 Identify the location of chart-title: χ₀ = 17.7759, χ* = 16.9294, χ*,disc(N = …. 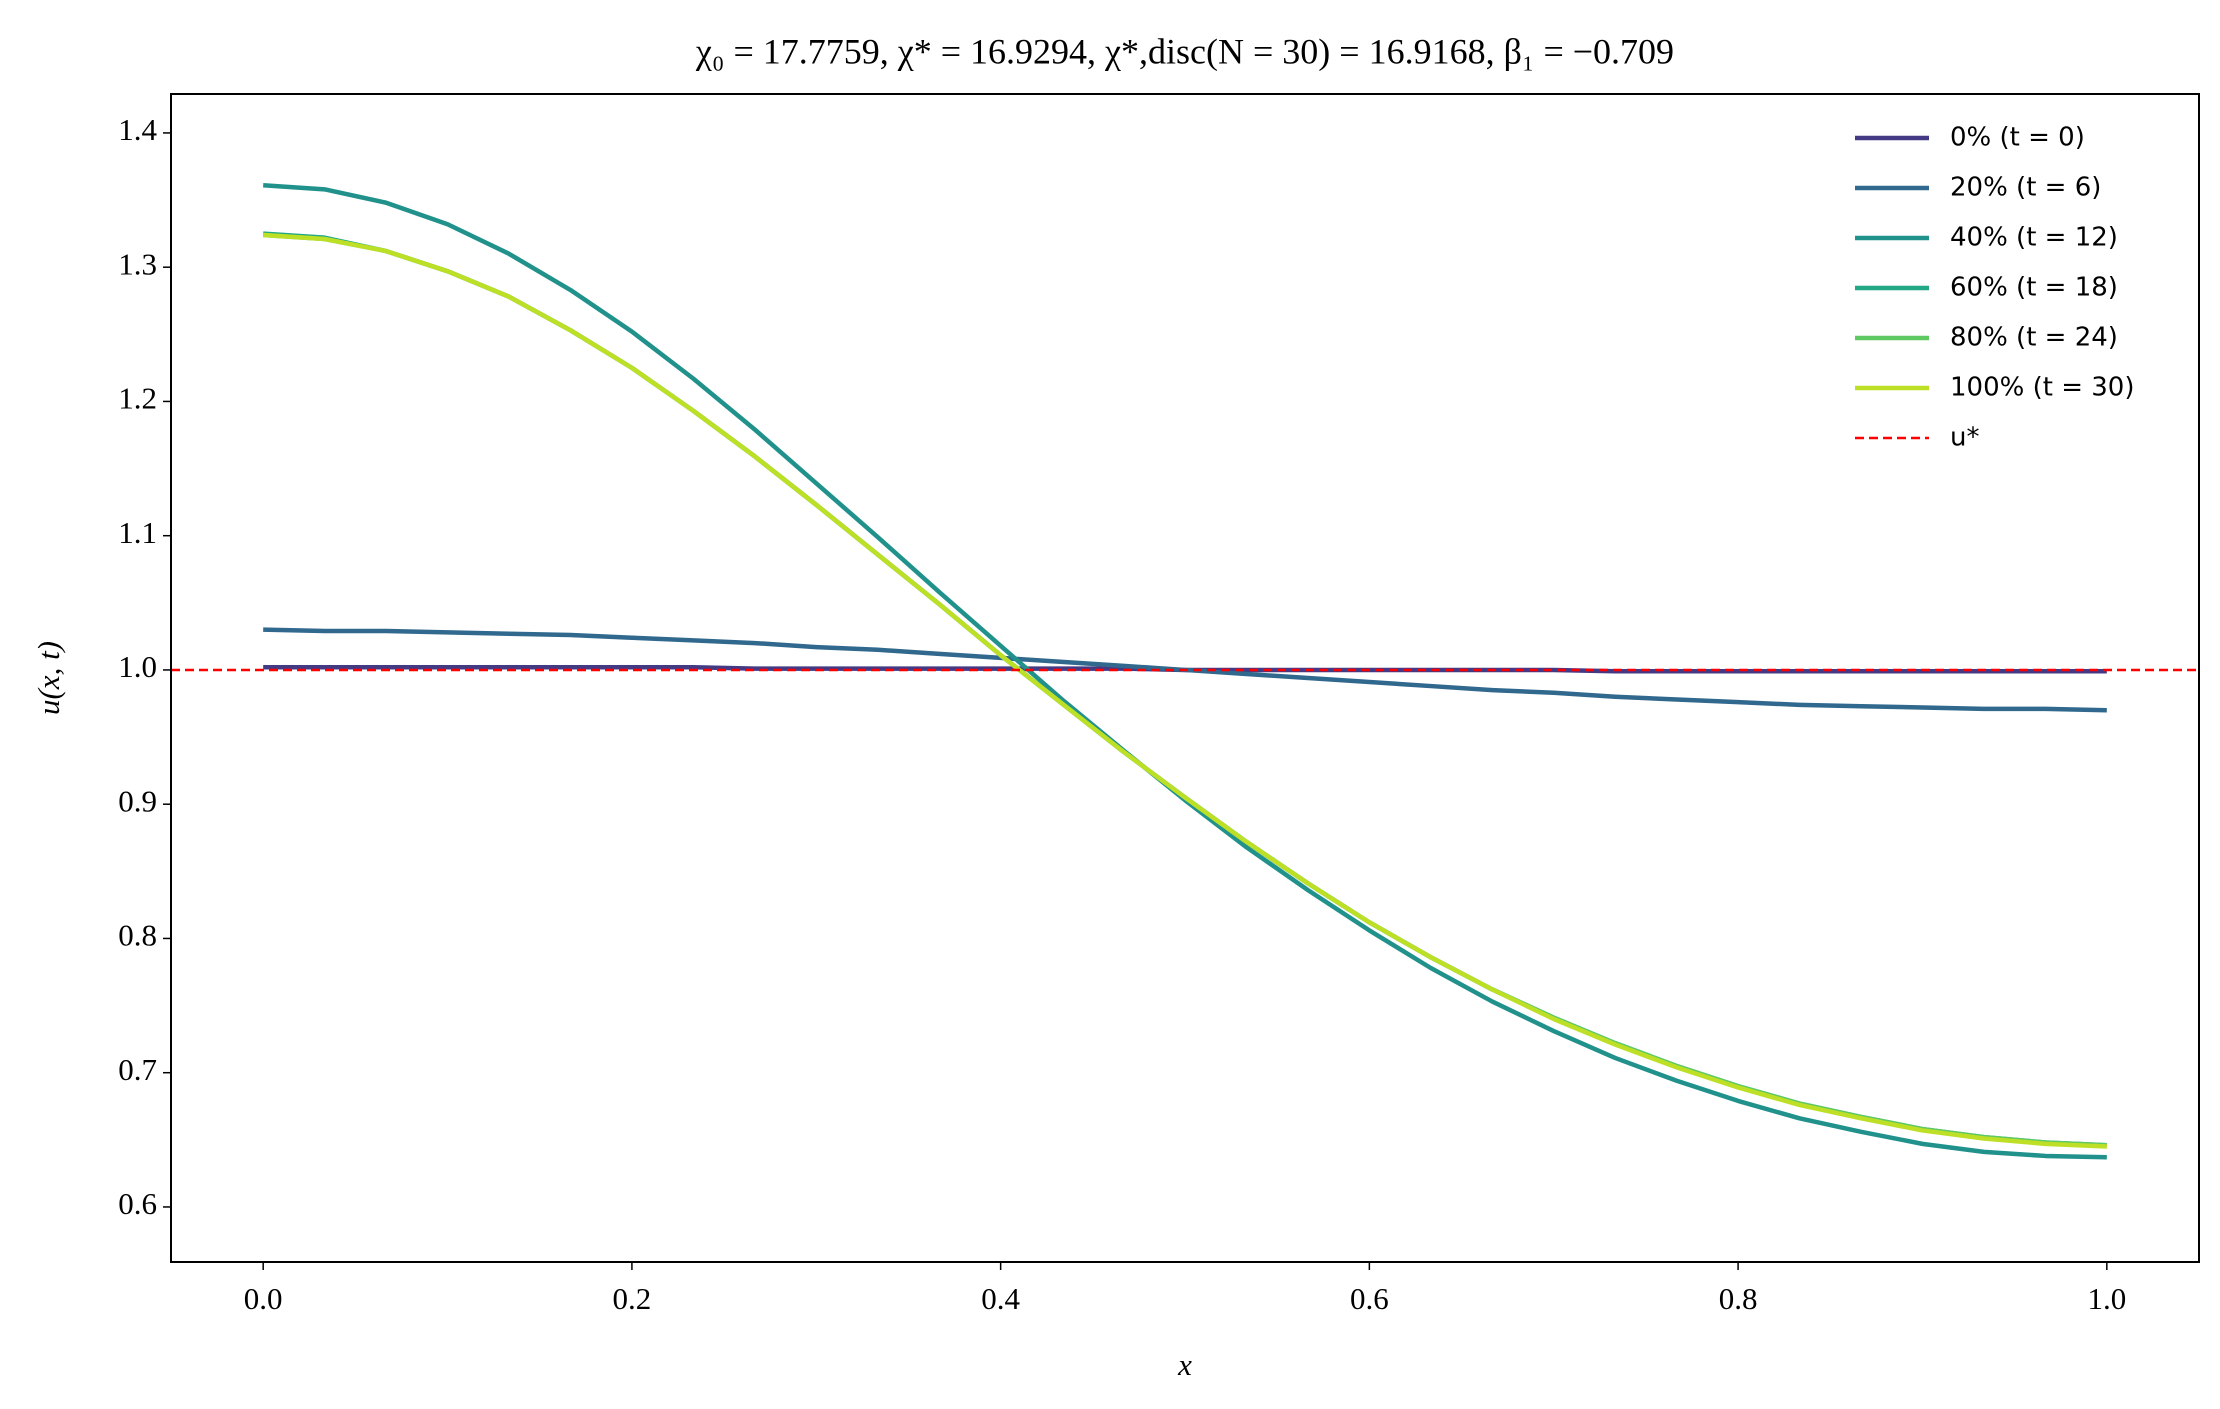
(1184, 51).